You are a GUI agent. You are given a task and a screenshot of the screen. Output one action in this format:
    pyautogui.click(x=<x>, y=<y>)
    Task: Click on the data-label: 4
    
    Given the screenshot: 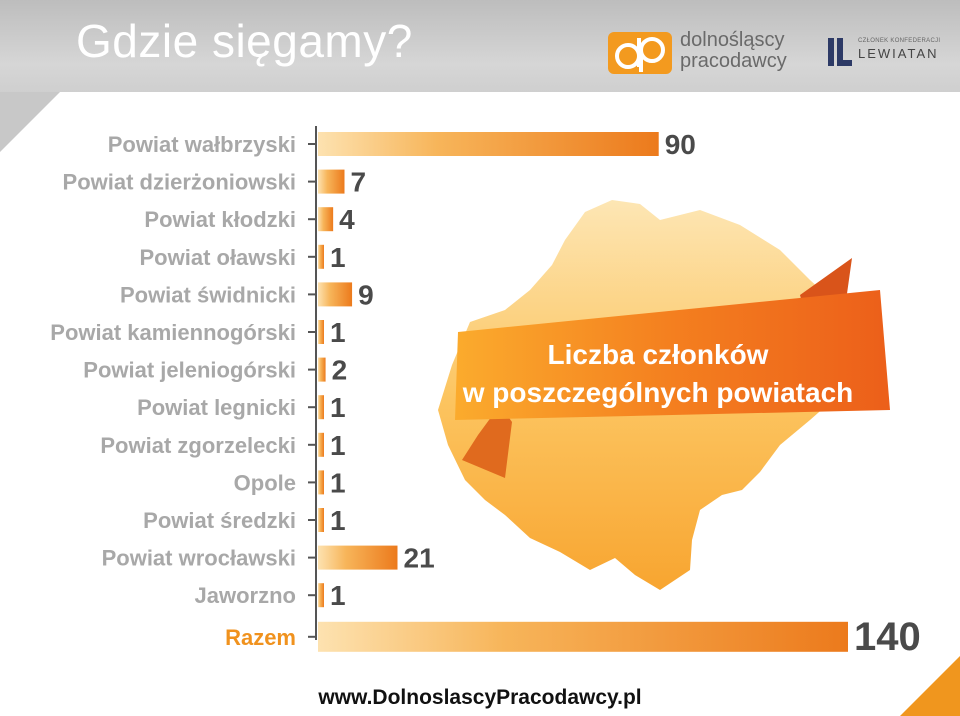 What is the action you would take?
    pyautogui.click(x=347, y=219)
    